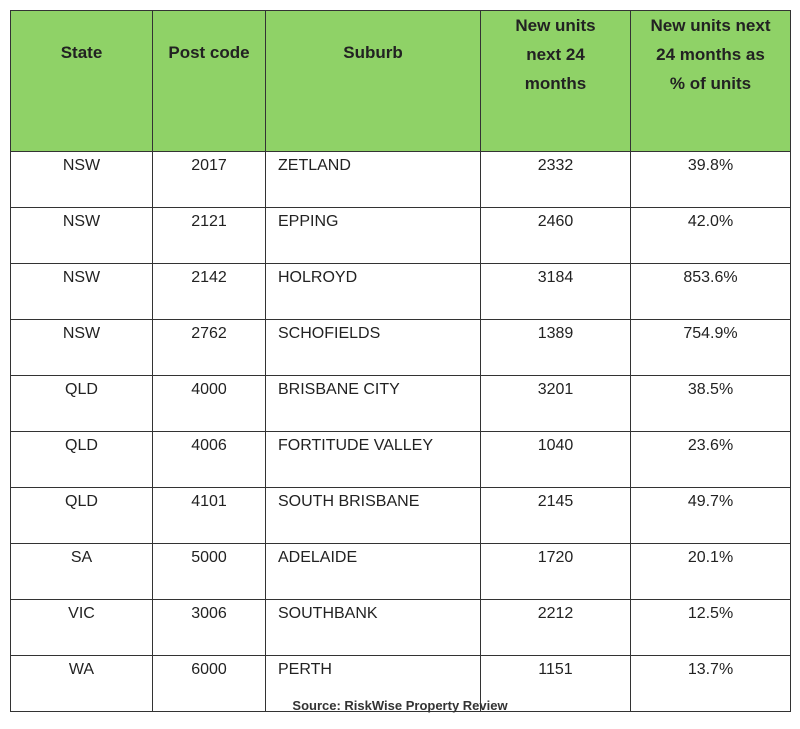  What do you see at coordinates (555, 683) in the screenshot?
I see `table-cell: 1151` at bounding box center [555, 683].